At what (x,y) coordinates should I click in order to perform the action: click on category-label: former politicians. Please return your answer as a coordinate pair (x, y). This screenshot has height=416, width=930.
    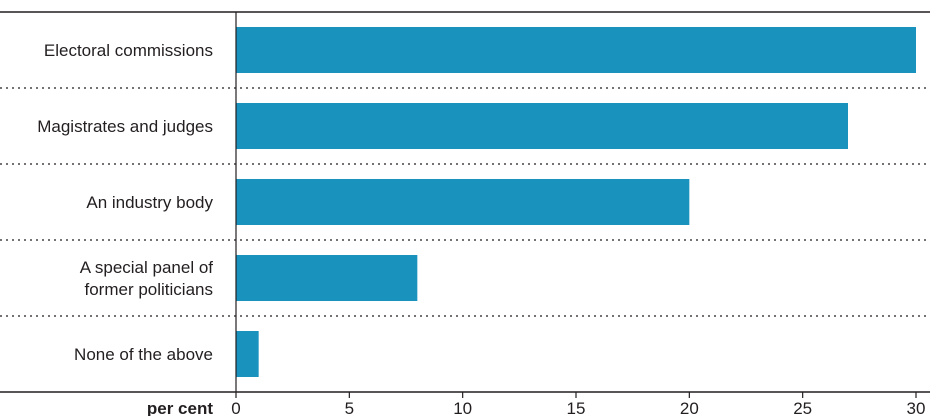
    Looking at the image, I should click on (149, 289).